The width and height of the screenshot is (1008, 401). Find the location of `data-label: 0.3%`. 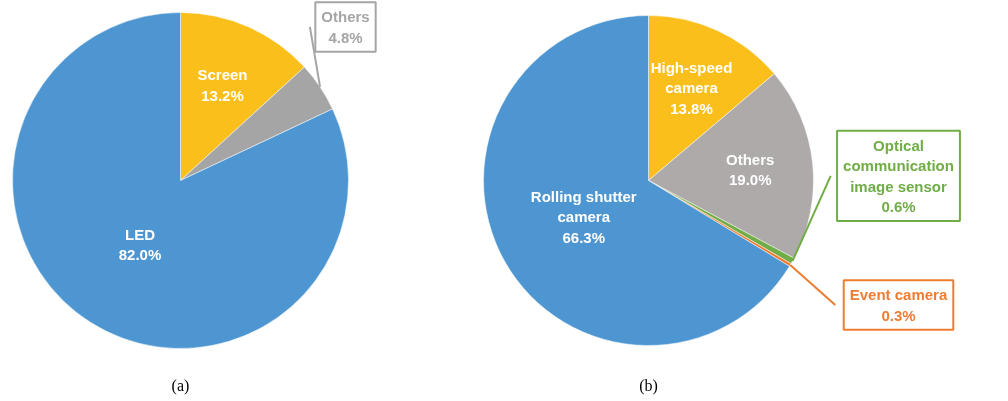

data-label: 0.3% is located at coordinates (898, 315).